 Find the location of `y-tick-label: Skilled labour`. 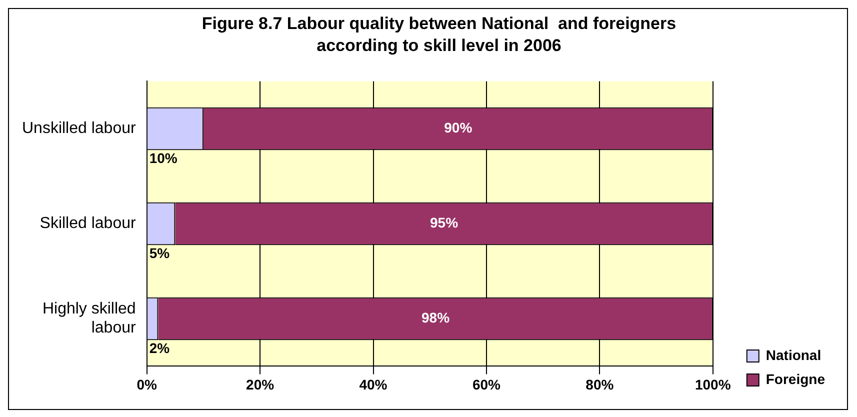

y-tick-label: Skilled labour is located at coordinates (88, 223).